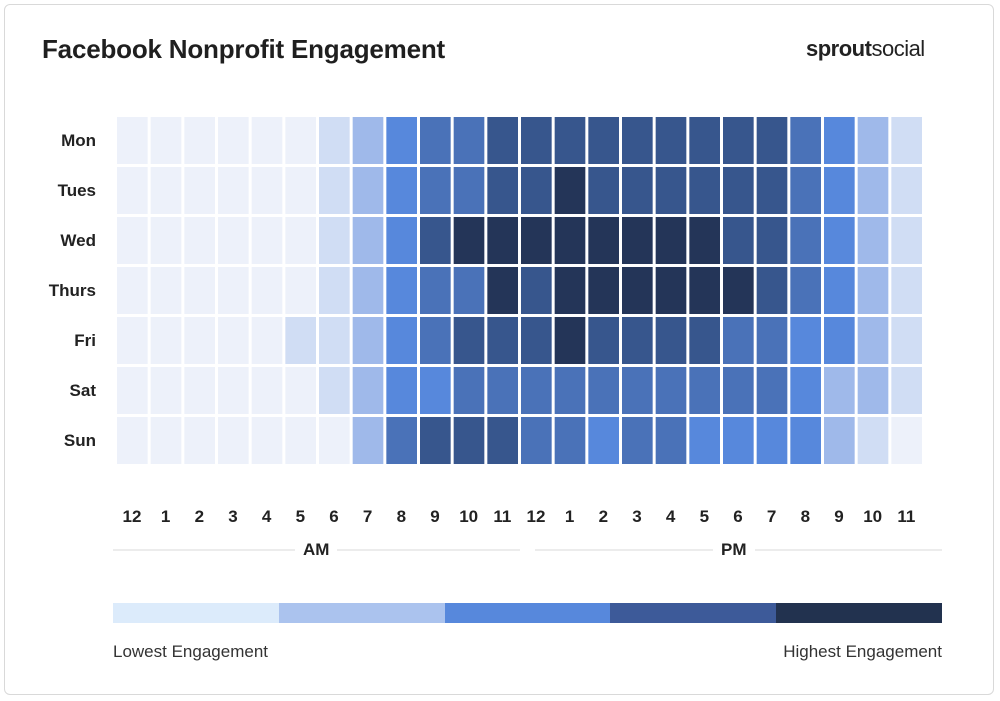 The height and width of the screenshot is (701, 1000). What do you see at coordinates (165, 516) in the screenshot?
I see `x-tick-label: 1` at bounding box center [165, 516].